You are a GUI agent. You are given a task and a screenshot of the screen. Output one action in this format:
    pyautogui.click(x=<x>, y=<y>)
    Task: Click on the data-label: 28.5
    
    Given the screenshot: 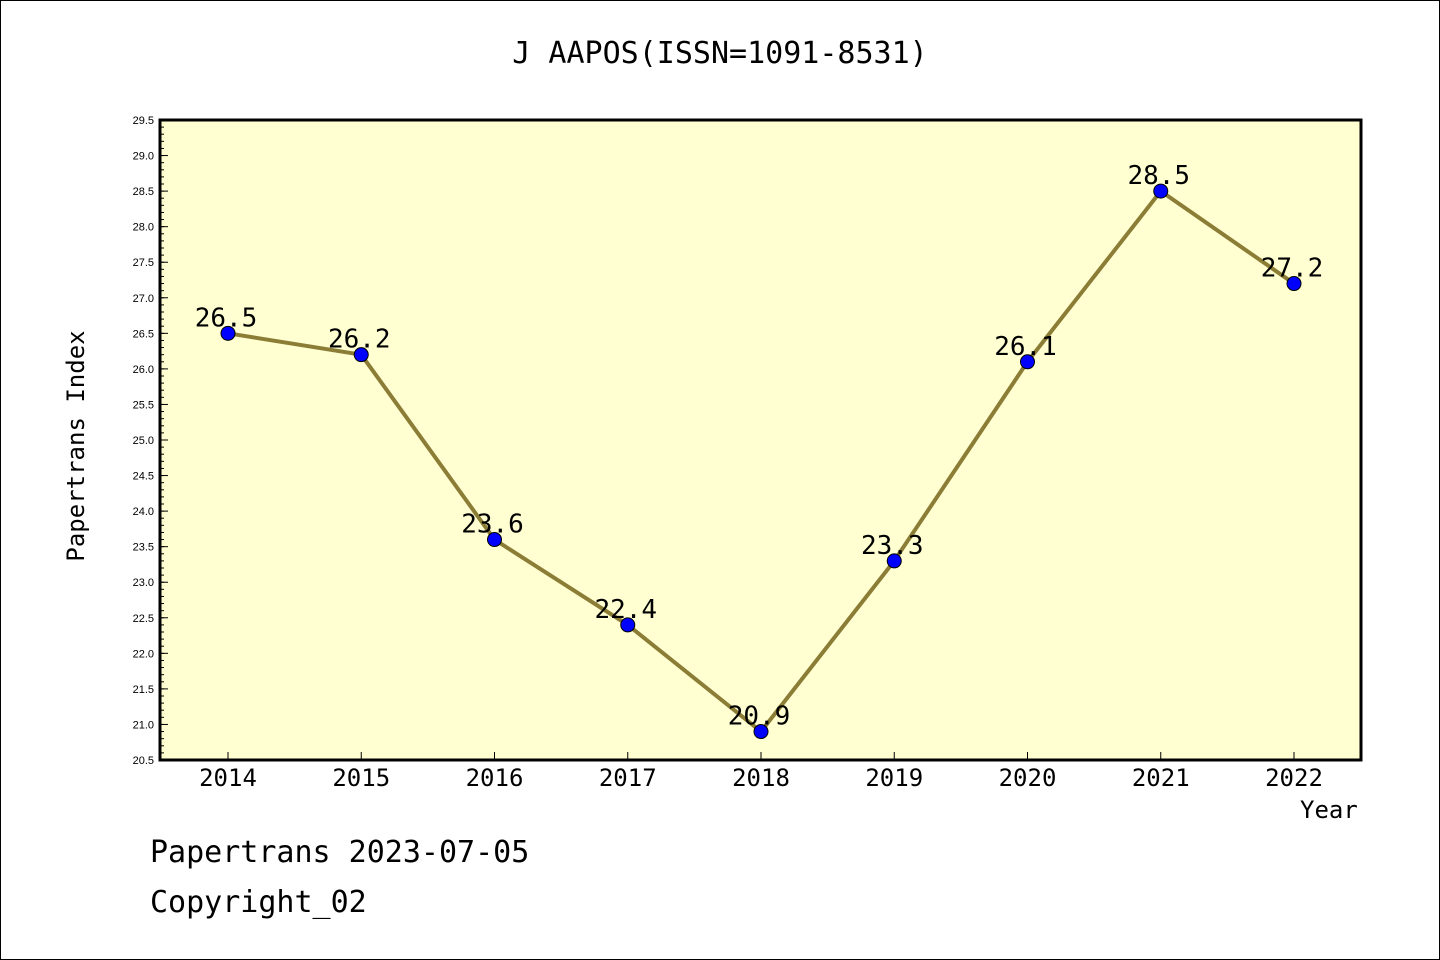 What is the action you would take?
    pyautogui.click(x=1158, y=176)
    